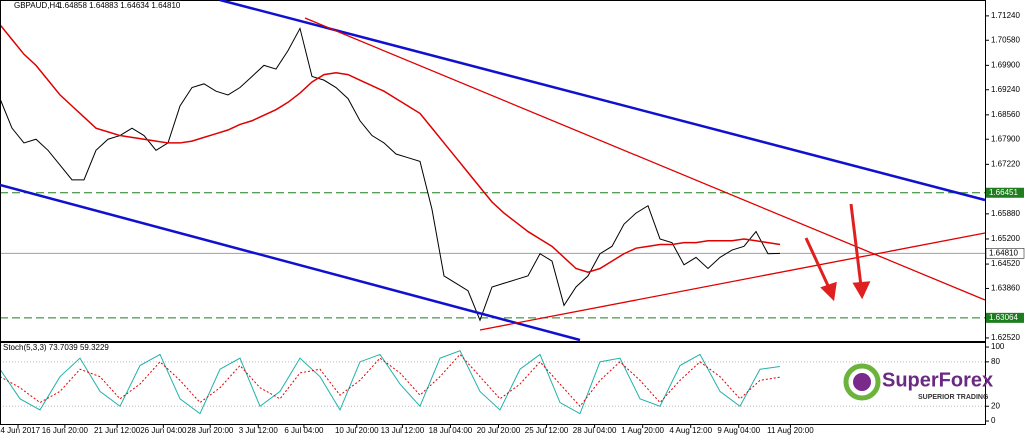 This screenshot has height=443, width=1025. What do you see at coordinates (828, 291) in the screenshot?
I see `arrow-1-head` at bounding box center [828, 291].